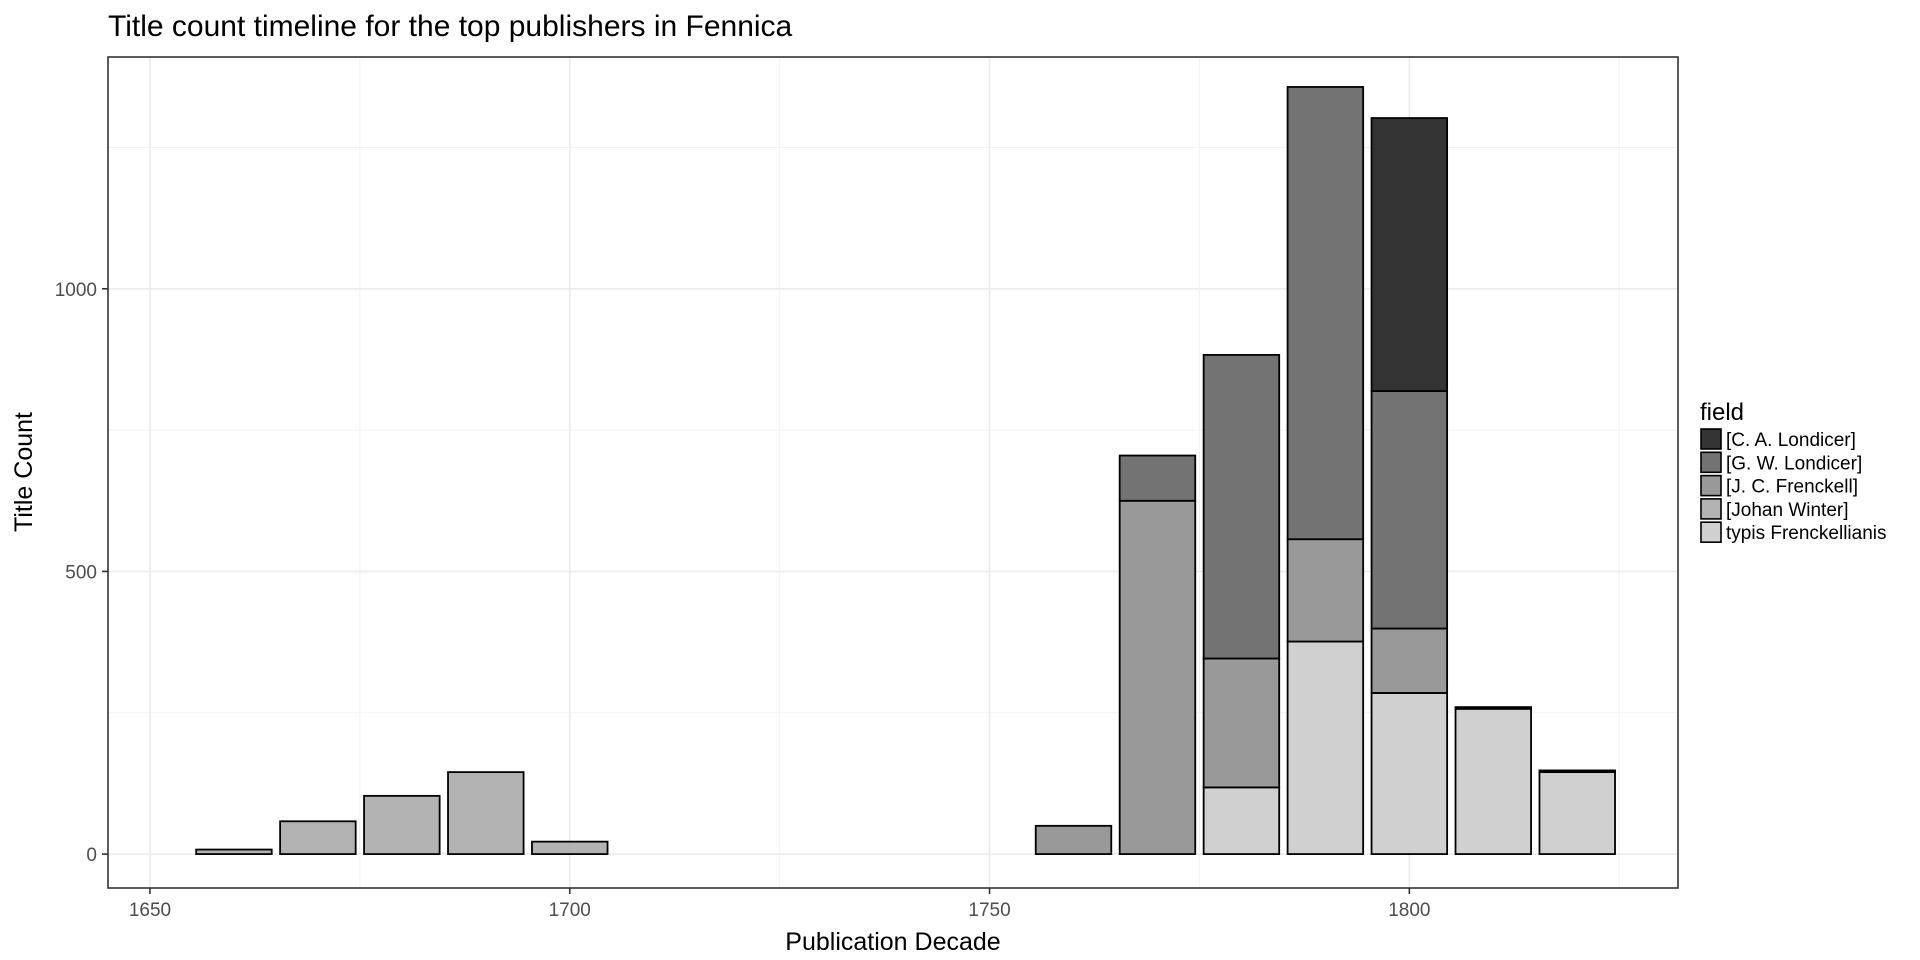  I want to click on y-tick-label: 1000, so click(76, 290).